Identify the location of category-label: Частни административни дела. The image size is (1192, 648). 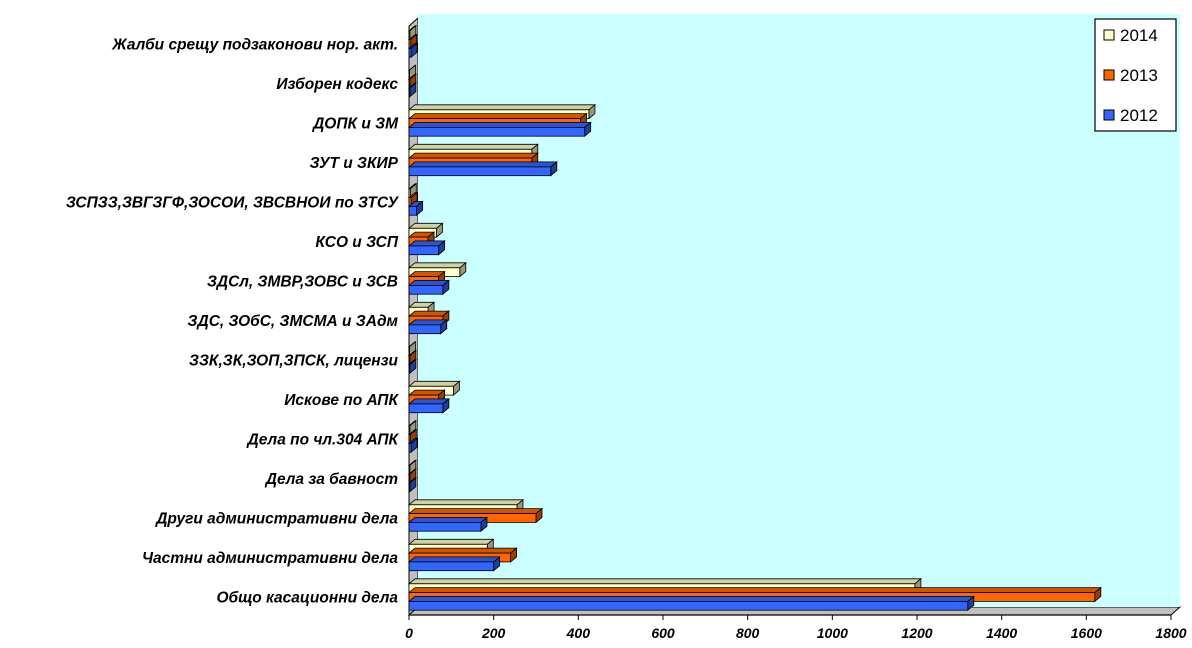
(270, 558).